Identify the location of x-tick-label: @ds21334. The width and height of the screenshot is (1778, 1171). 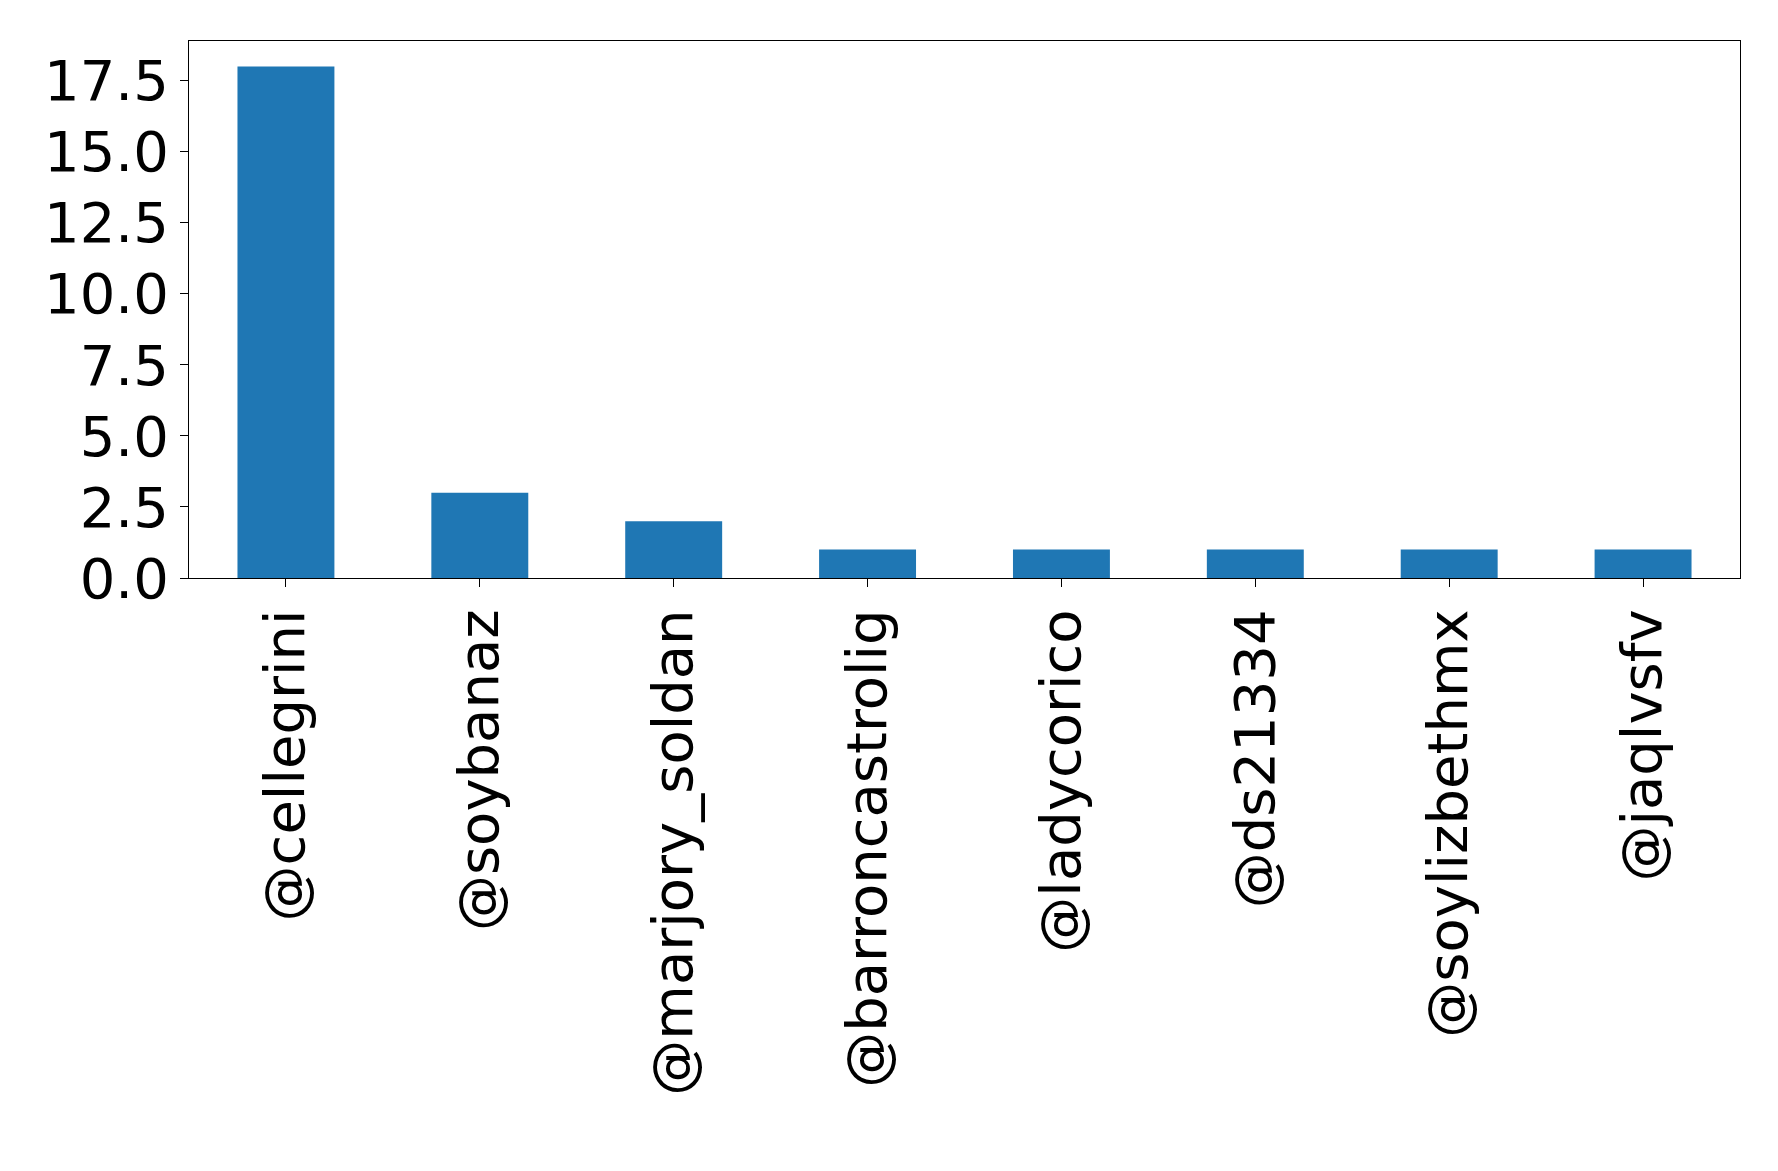
(1254, 759).